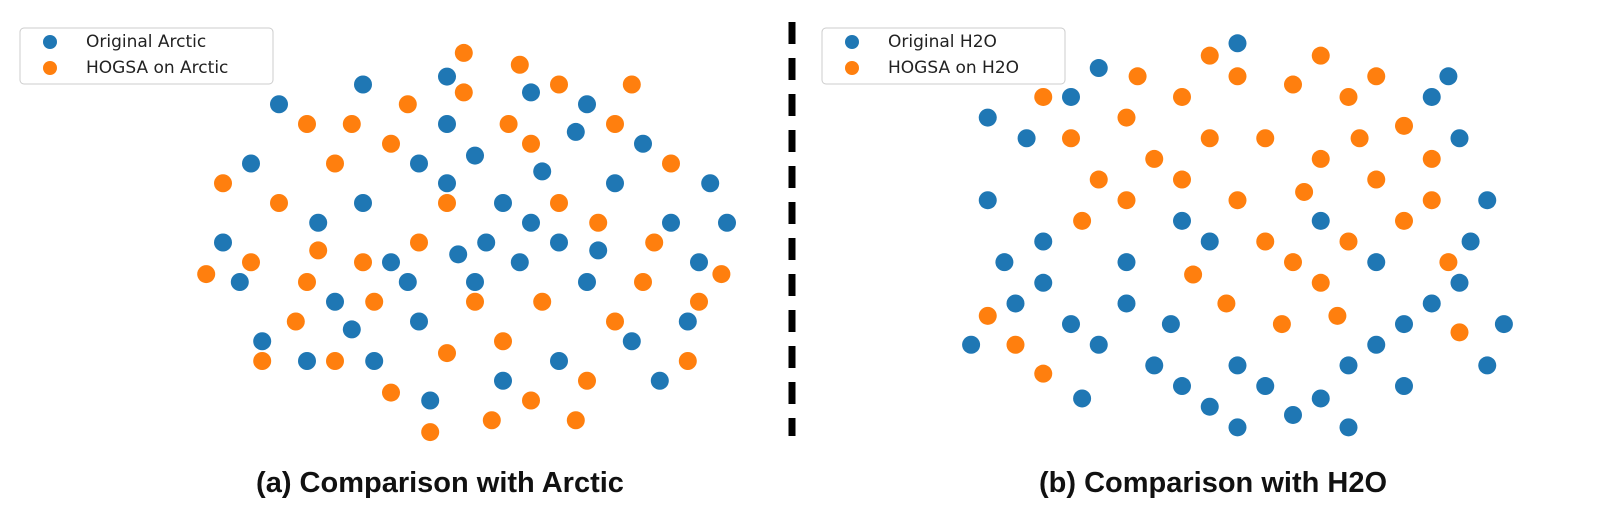  What do you see at coordinates (943, 56) in the screenshot?
I see `legend-box` at bounding box center [943, 56].